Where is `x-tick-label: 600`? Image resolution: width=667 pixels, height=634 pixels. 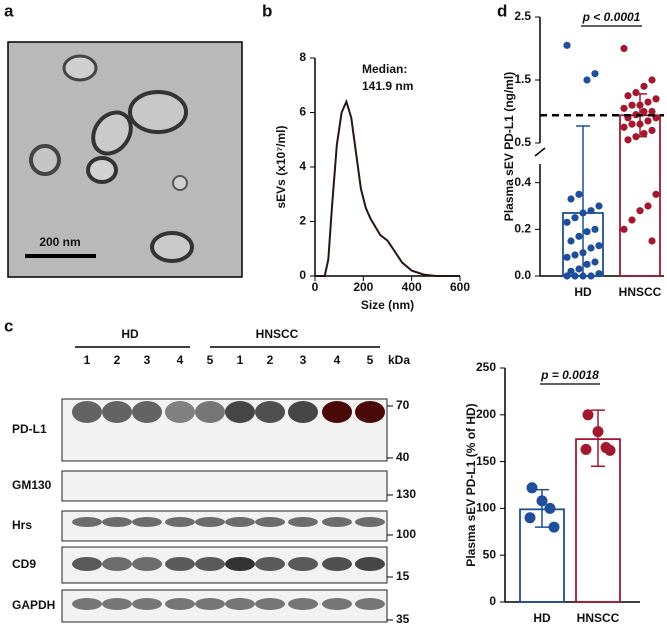 x-tick-label: 600 is located at coordinates (460, 287).